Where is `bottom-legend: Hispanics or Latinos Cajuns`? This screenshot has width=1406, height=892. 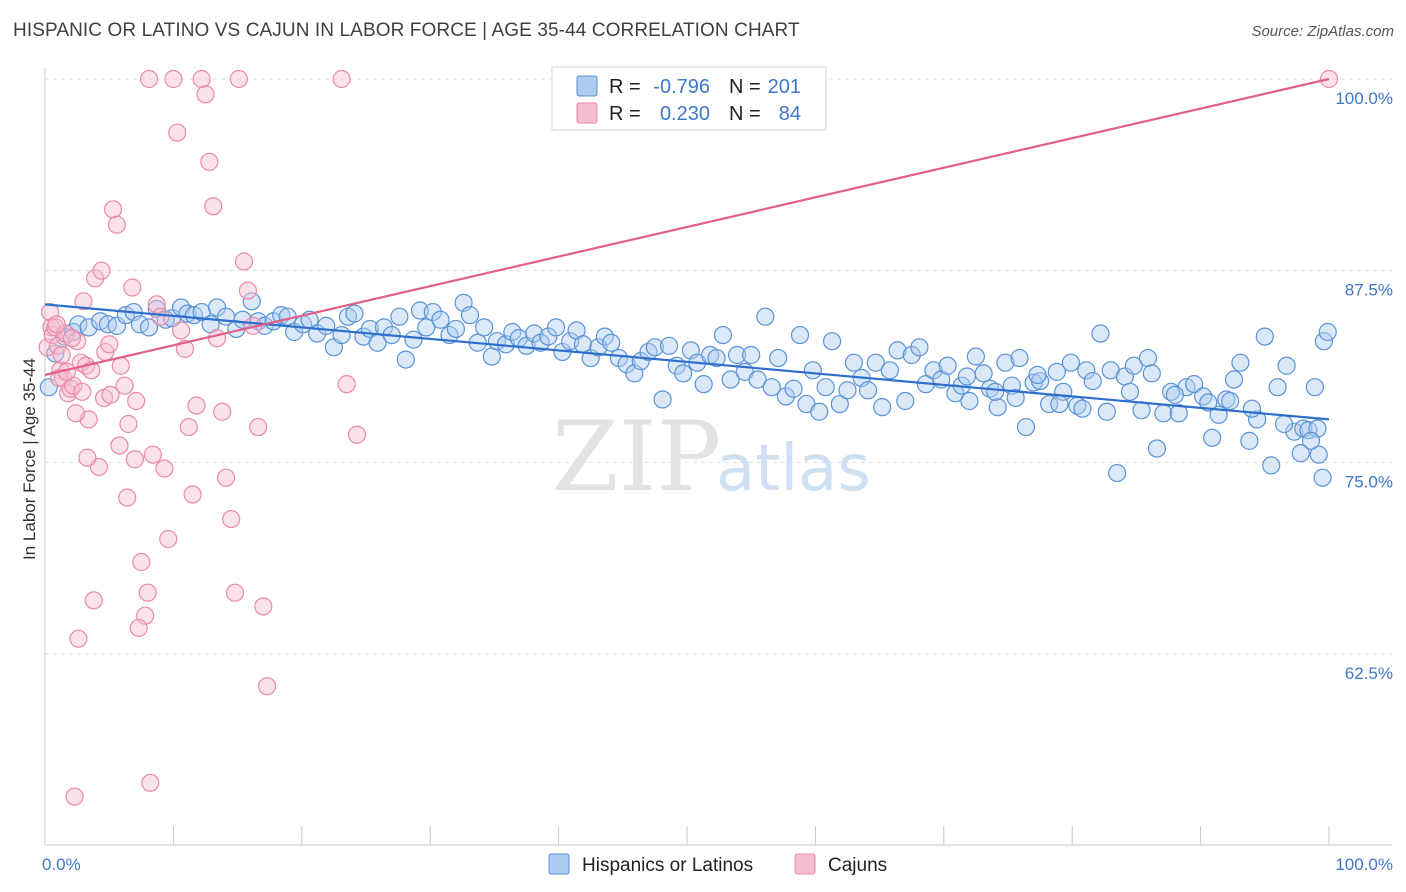
bottom-legend: Hispanics or Latinos Cajuns is located at coordinates (717, 864).